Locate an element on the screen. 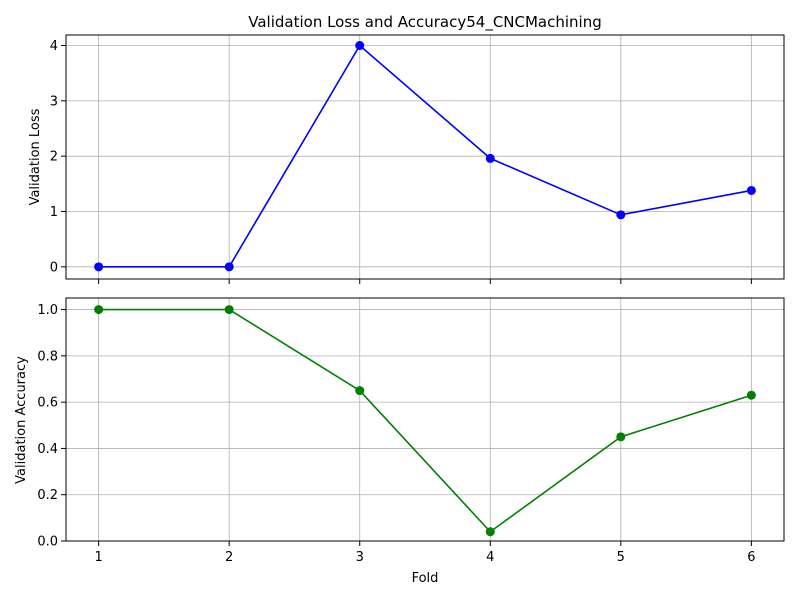 The width and height of the screenshot is (800, 600). accuracy-y-ticks: 0.0 0.2 0.4 0.6 0.8 1.0 is located at coordinates (51, 426).